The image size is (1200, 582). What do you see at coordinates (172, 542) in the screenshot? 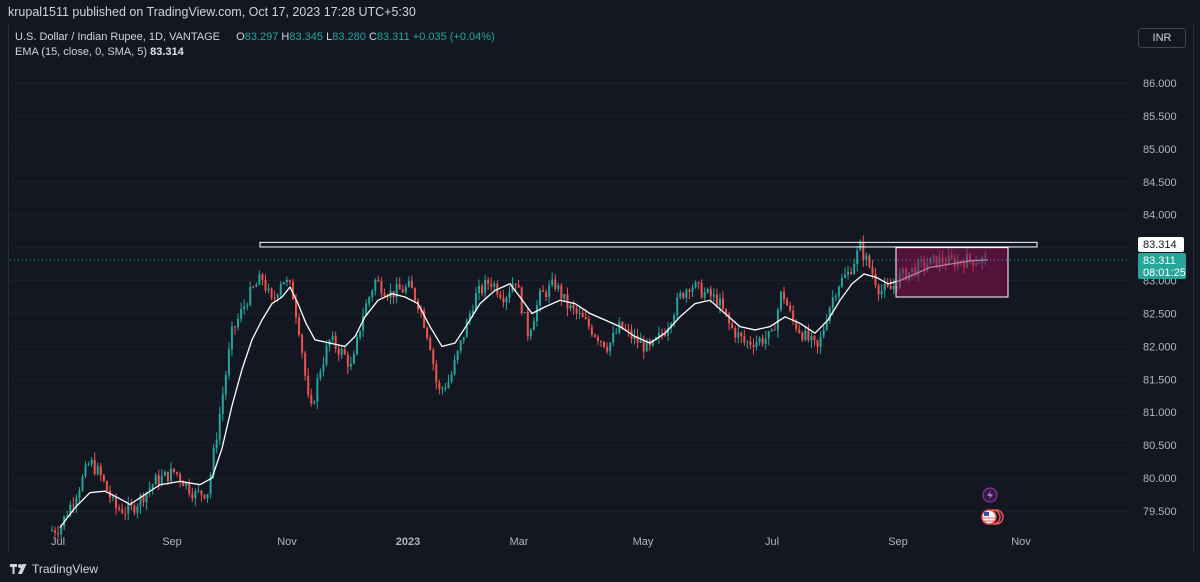
I see `x-tick-label: Sep` at bounding box center [172, 542].